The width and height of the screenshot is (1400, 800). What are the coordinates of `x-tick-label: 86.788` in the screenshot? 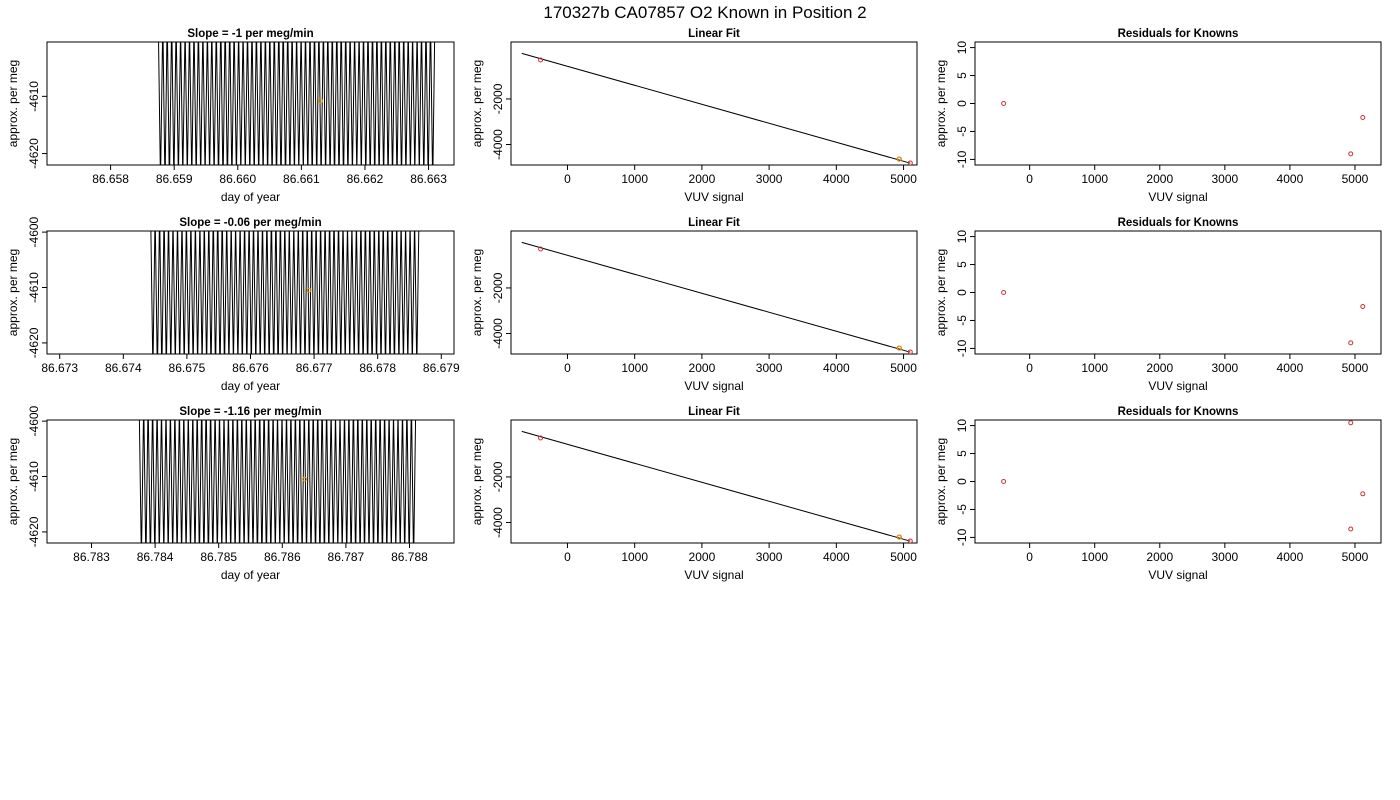 It's located at (409, 557).